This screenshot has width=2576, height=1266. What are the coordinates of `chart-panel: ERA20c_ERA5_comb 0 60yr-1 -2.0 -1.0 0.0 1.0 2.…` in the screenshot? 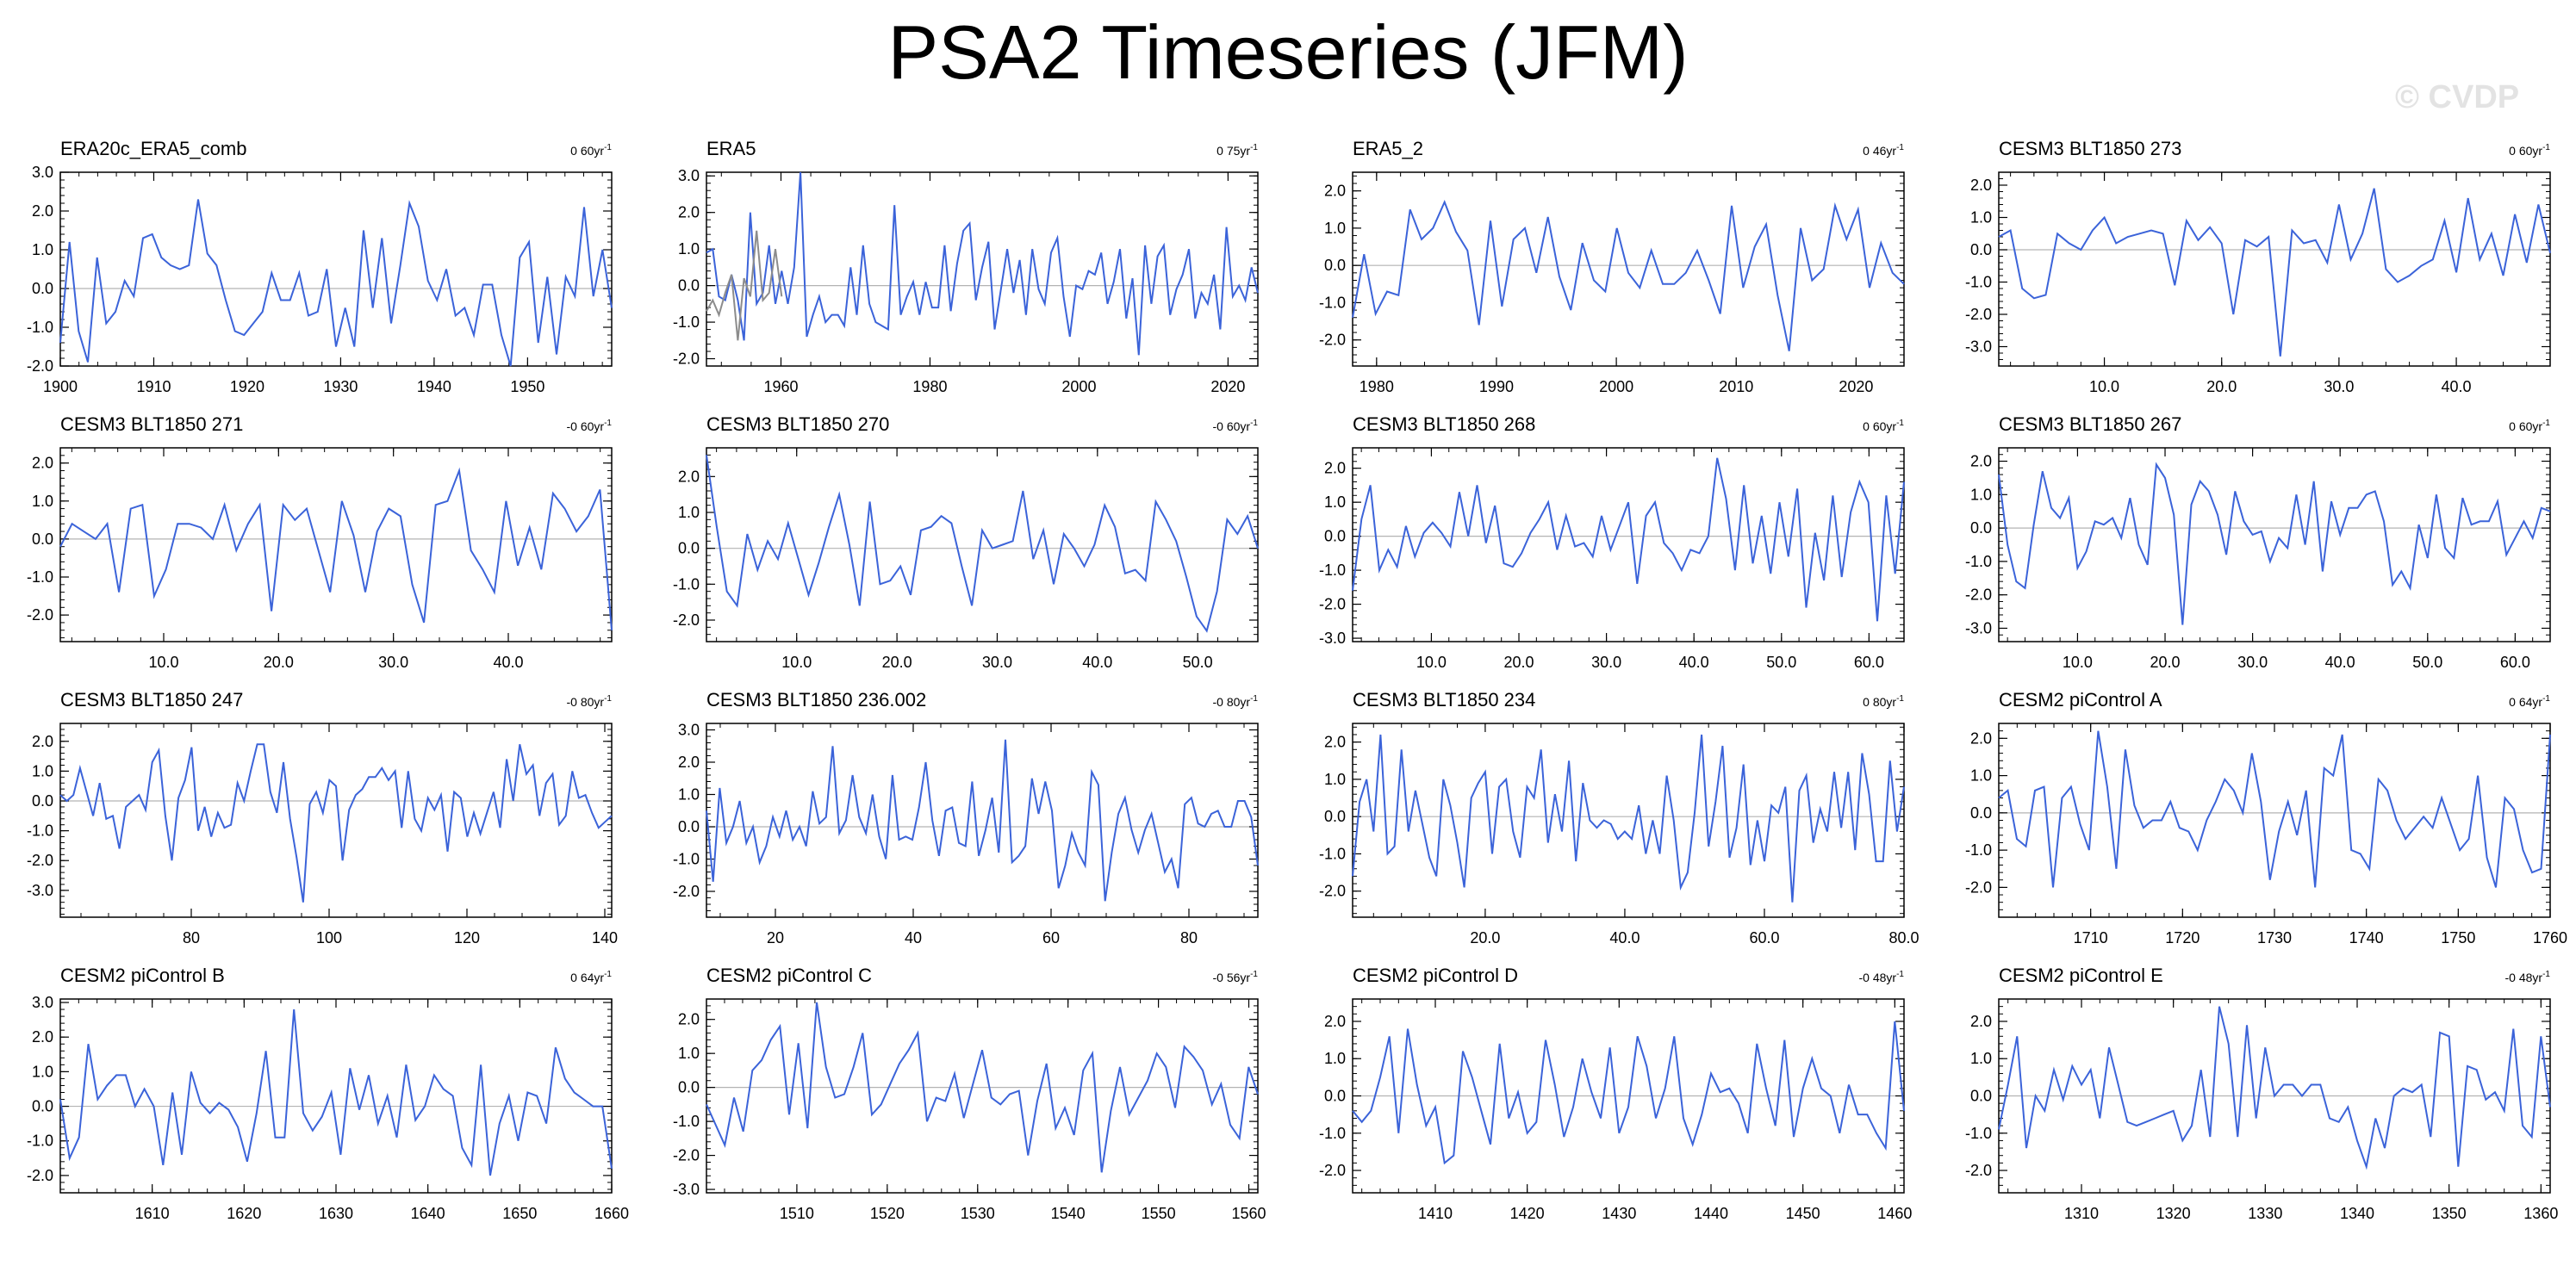 It's located at (320, 266).